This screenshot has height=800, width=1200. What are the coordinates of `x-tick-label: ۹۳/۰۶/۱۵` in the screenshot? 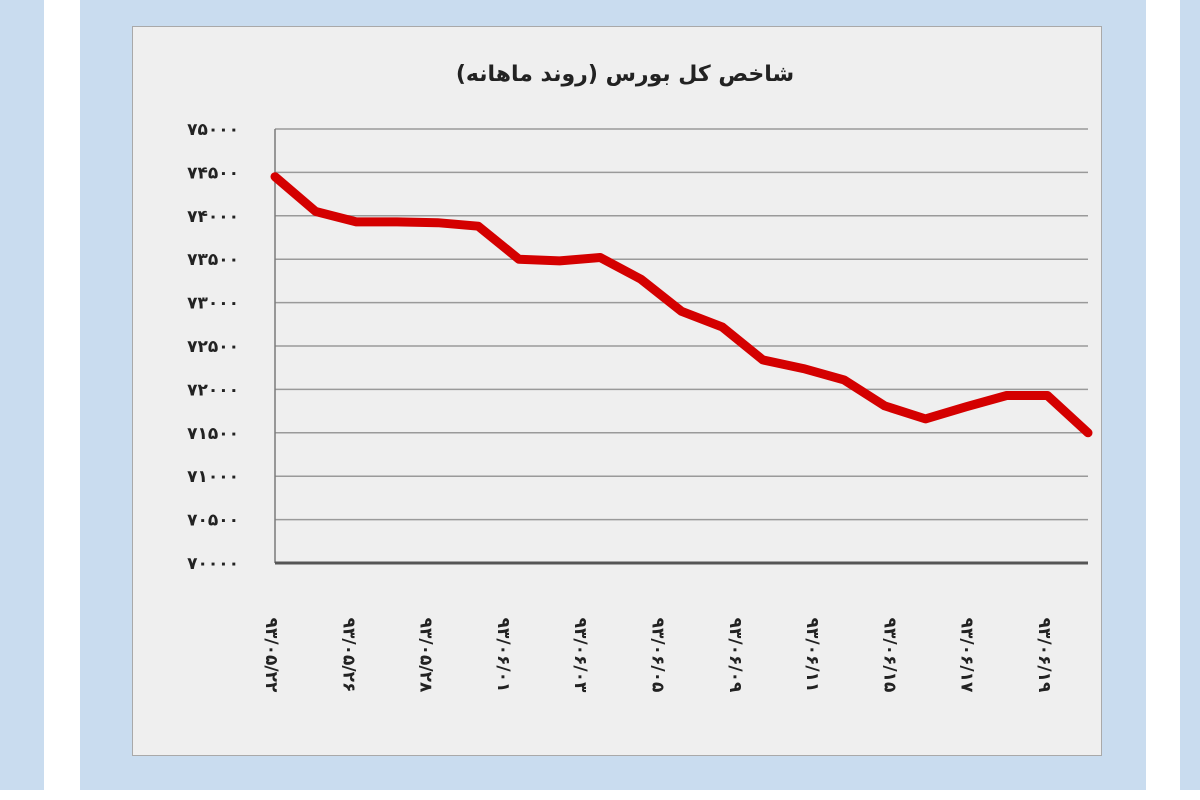 It's located at (889, 655).